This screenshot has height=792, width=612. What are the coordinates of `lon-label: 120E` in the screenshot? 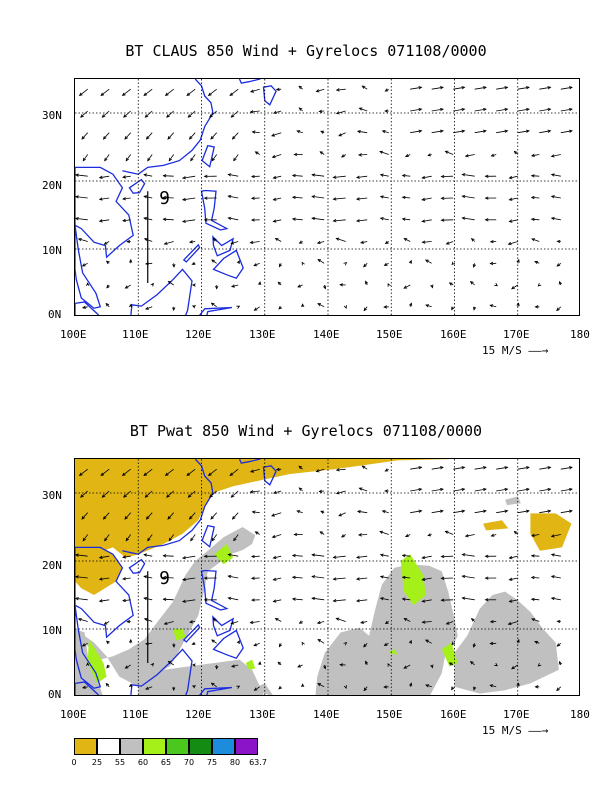 It's located at (198, 334).